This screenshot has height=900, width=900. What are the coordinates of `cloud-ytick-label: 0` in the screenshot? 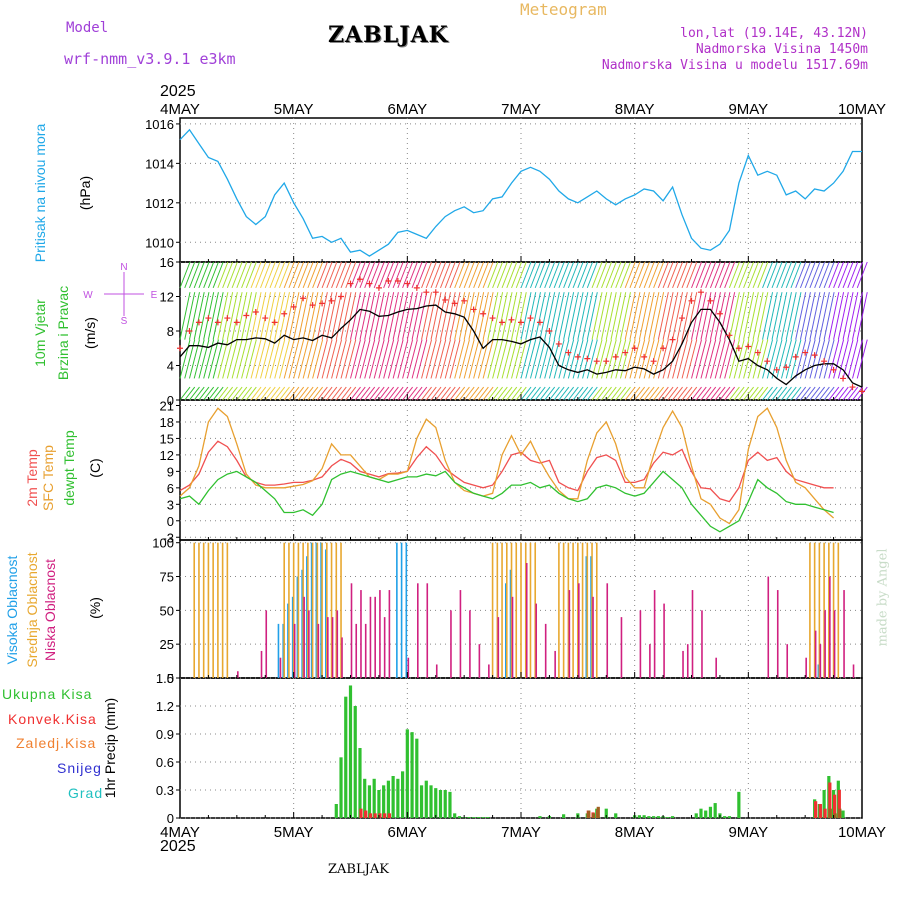 It's located at (170, 678).